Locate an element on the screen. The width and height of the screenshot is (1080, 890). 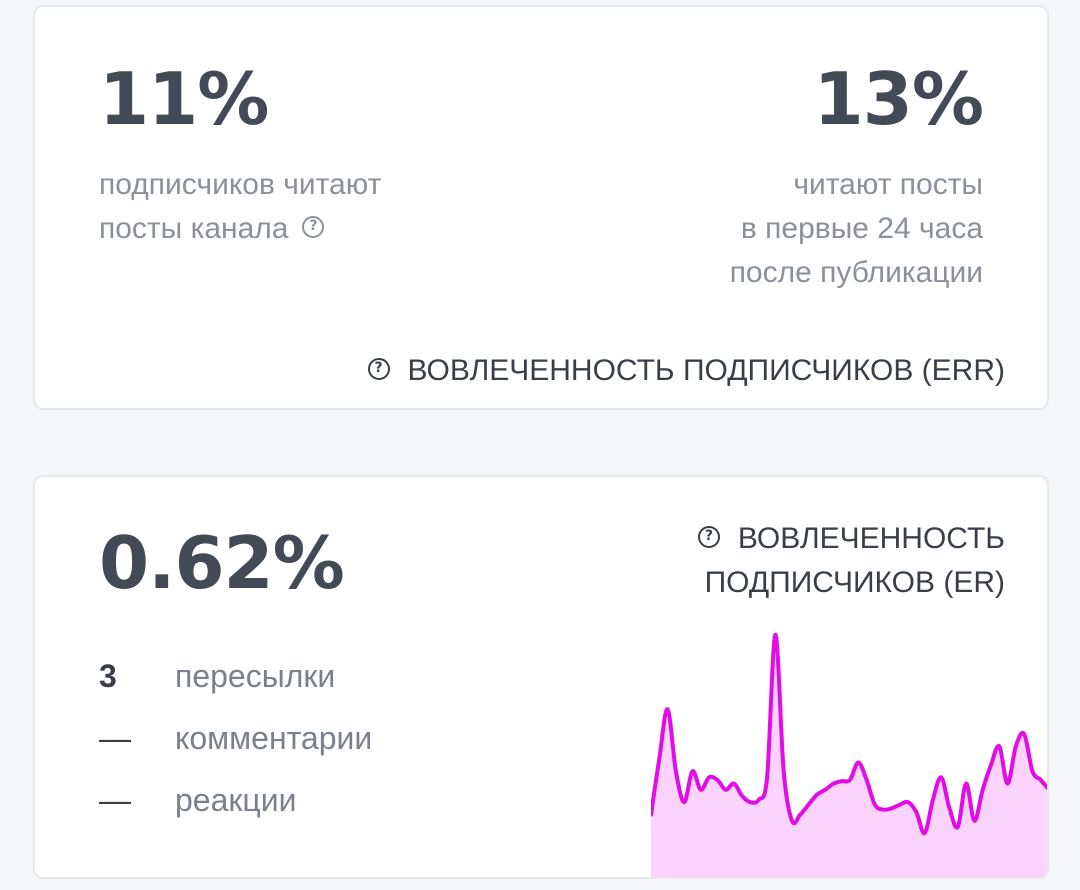
er-metric-title: ? ВОВЛЕЧЕННОСТЬ ПОДПИСЧИКОВ (ER) is located at coordinates (851, 561).